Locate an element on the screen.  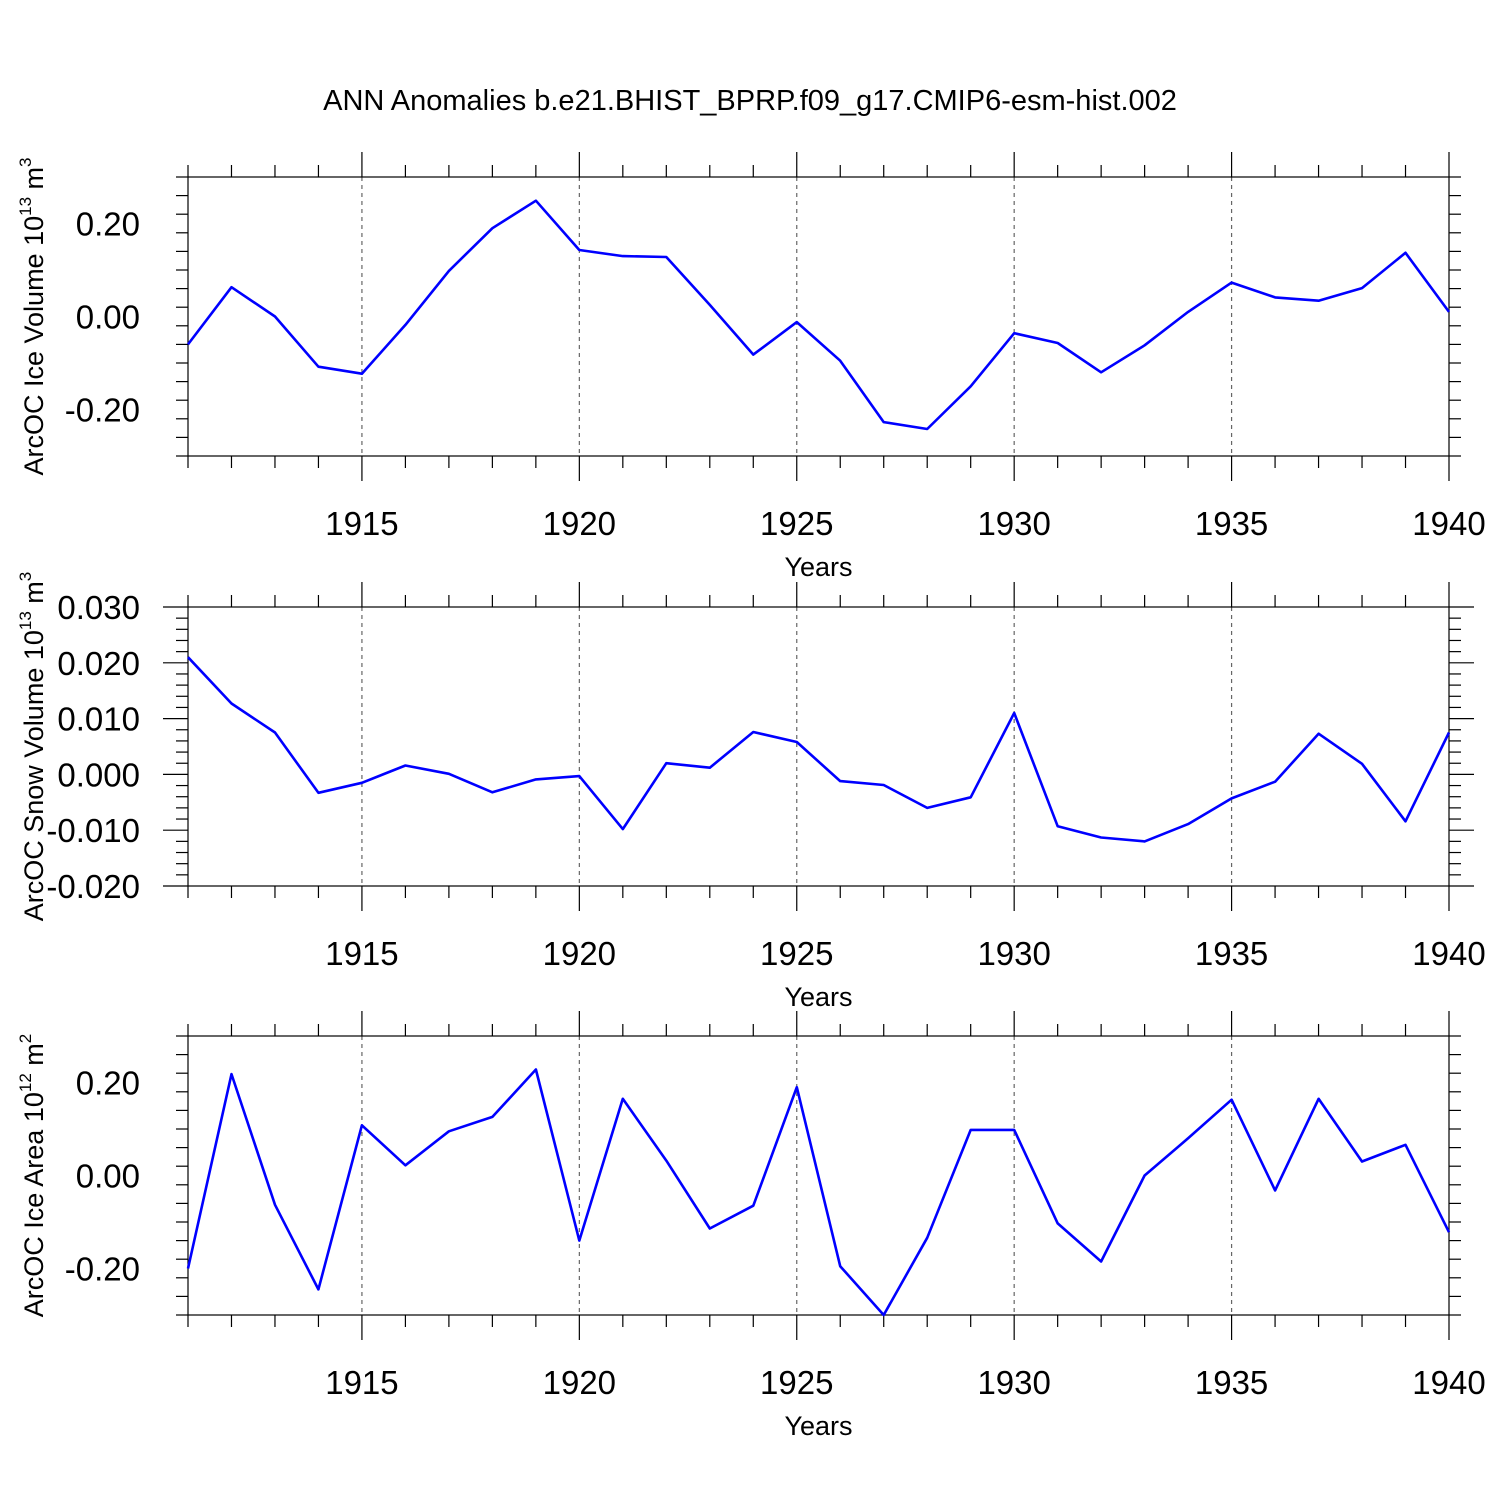
snow-volume-xtick-label-1915: 1915 is located at coordinates (361, 953).